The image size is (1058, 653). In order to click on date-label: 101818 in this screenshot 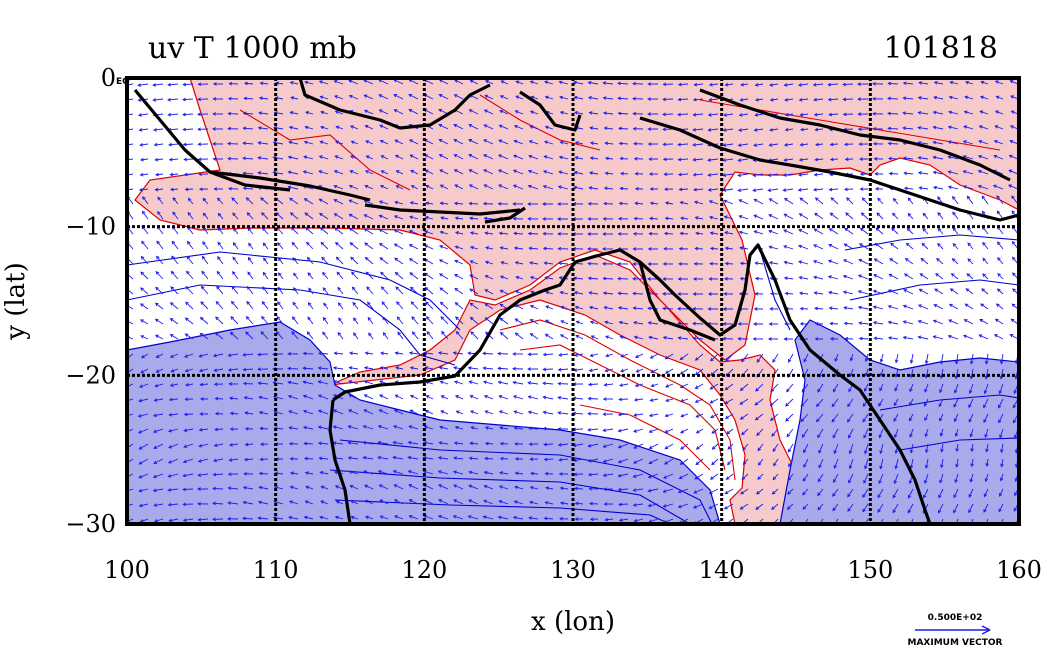, I will do `click(940, 48)`.